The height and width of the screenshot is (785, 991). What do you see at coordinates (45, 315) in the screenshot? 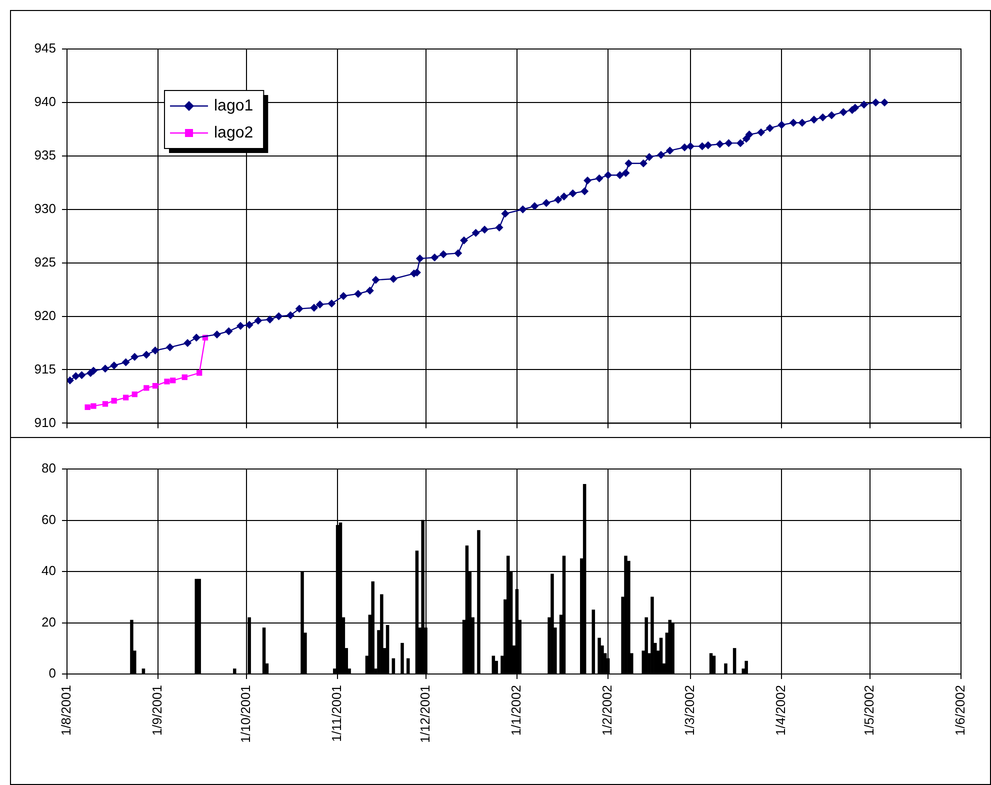
I see `y-tick-label: 920` at bounding box center [45, 315].